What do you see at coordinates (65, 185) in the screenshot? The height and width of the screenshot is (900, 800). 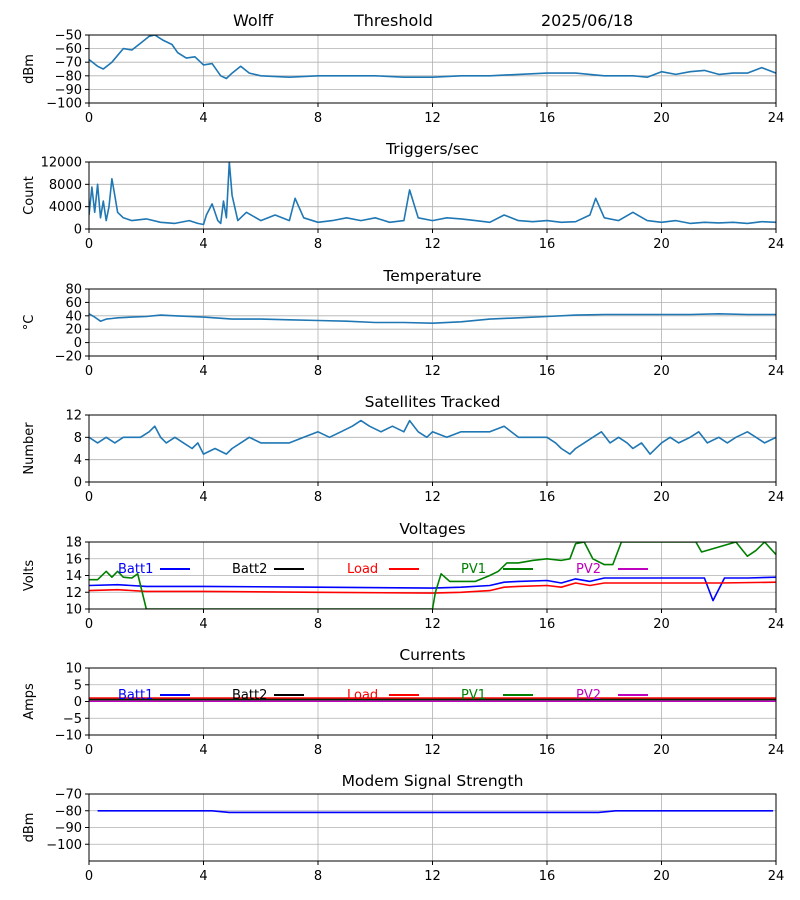 I see `y-tick-label: 8000` at bounding box center [65, 185].